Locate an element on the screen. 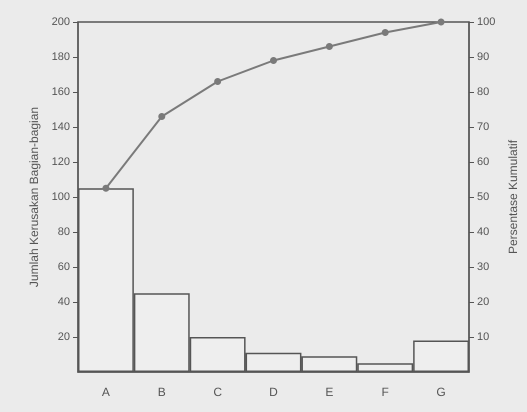 The height and width of the screenshot is (412, 527). x-tick-label: G is located at coordinates (441, 392).